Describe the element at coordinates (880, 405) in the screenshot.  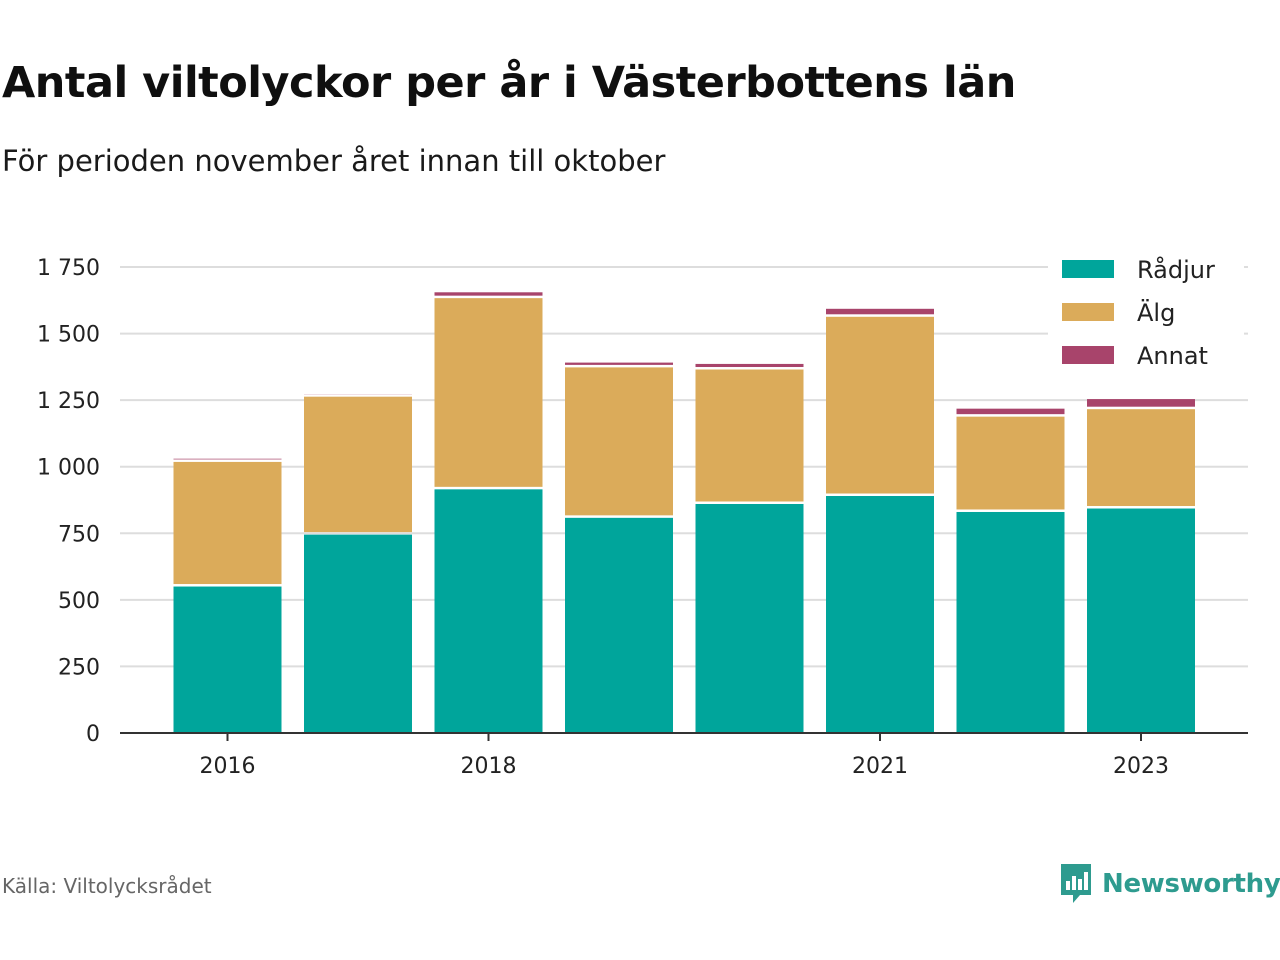
I see `bar-älg-2021` at that location.